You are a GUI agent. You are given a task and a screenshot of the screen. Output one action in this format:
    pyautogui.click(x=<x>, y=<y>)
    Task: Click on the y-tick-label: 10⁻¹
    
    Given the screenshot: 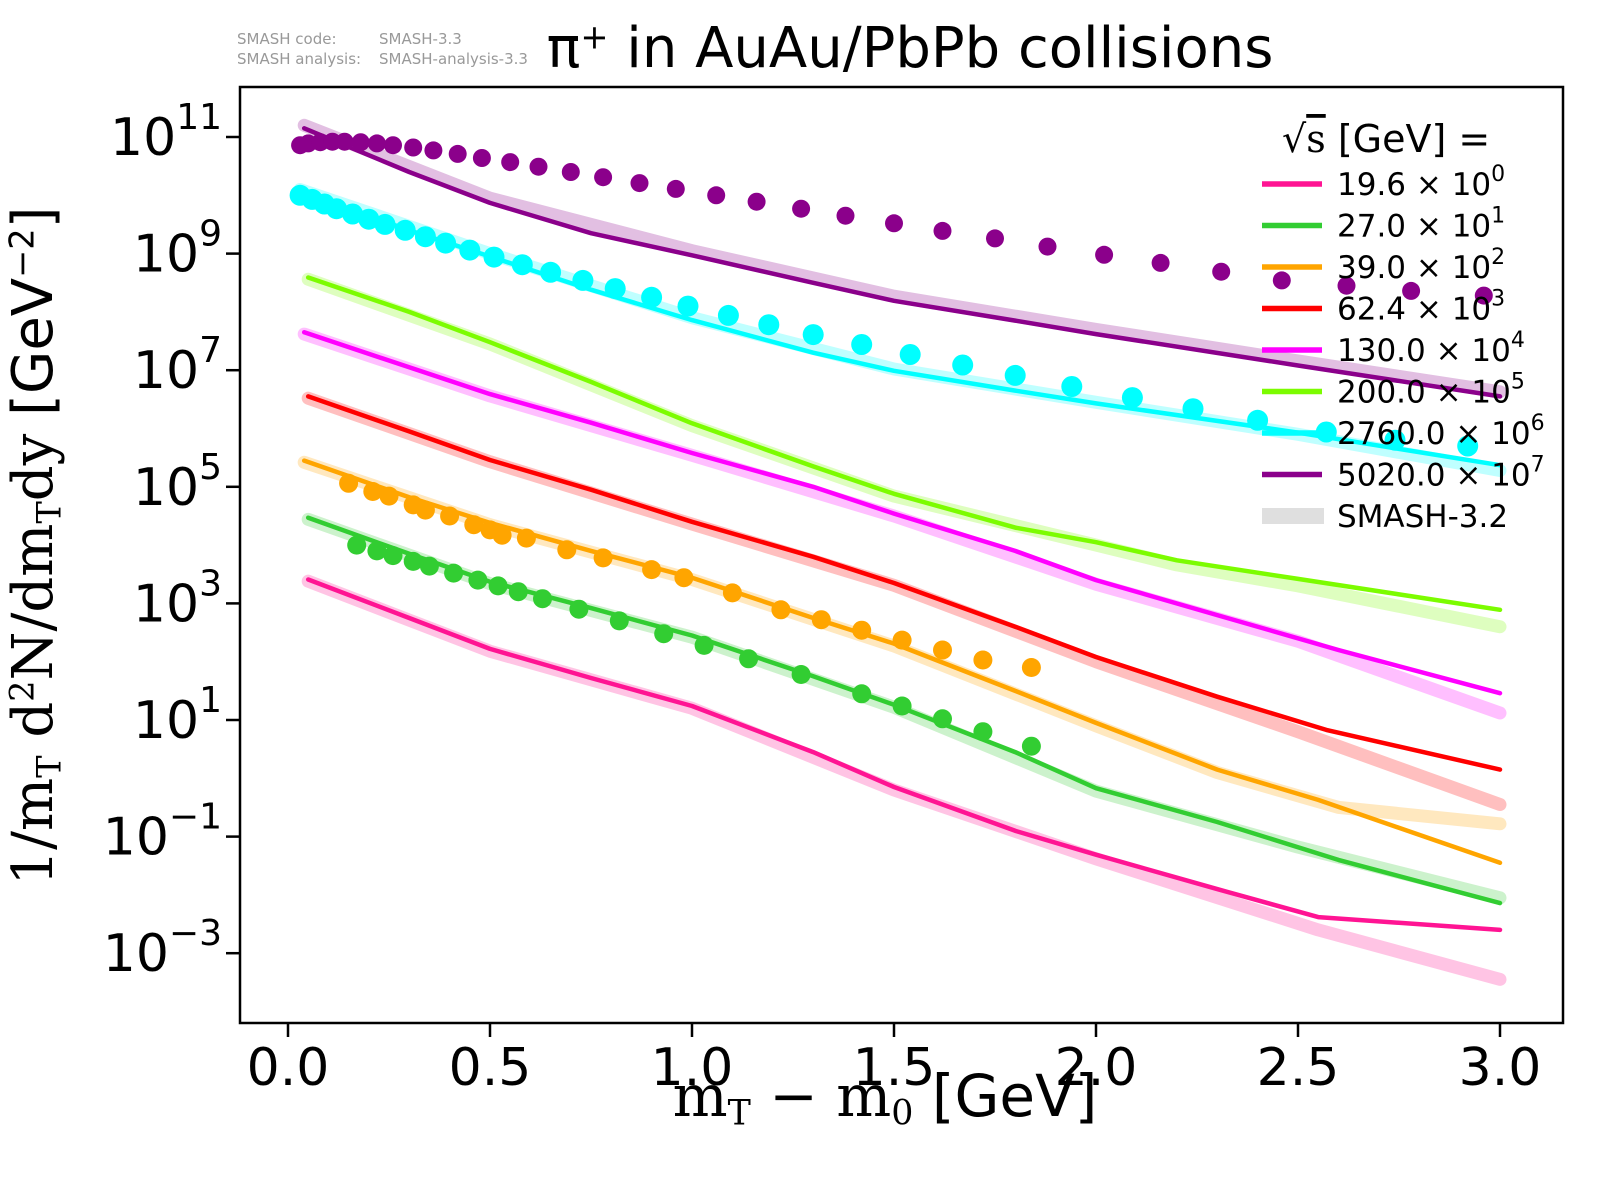 What is the action you would take?
    pyautogui.click(x=162, y=832)
    